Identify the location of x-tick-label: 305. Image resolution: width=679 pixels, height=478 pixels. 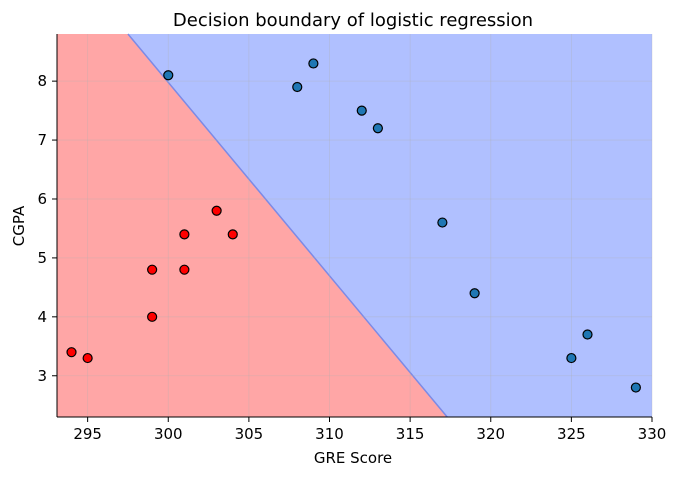
(249, 434).